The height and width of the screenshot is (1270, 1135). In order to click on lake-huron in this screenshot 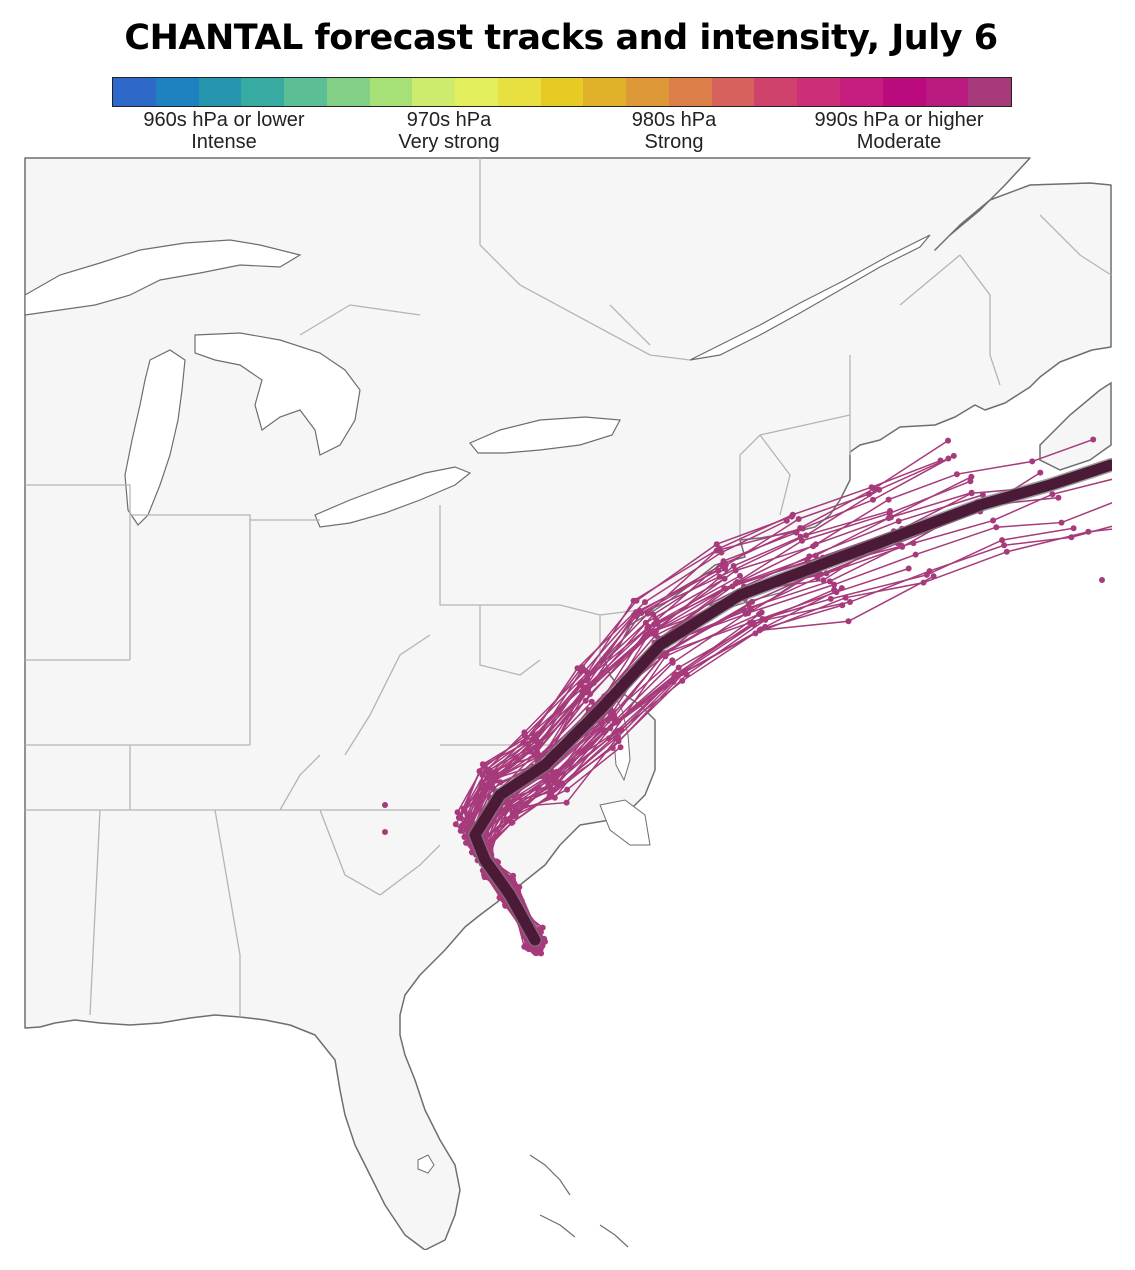, I will do `click(277, 394)`.